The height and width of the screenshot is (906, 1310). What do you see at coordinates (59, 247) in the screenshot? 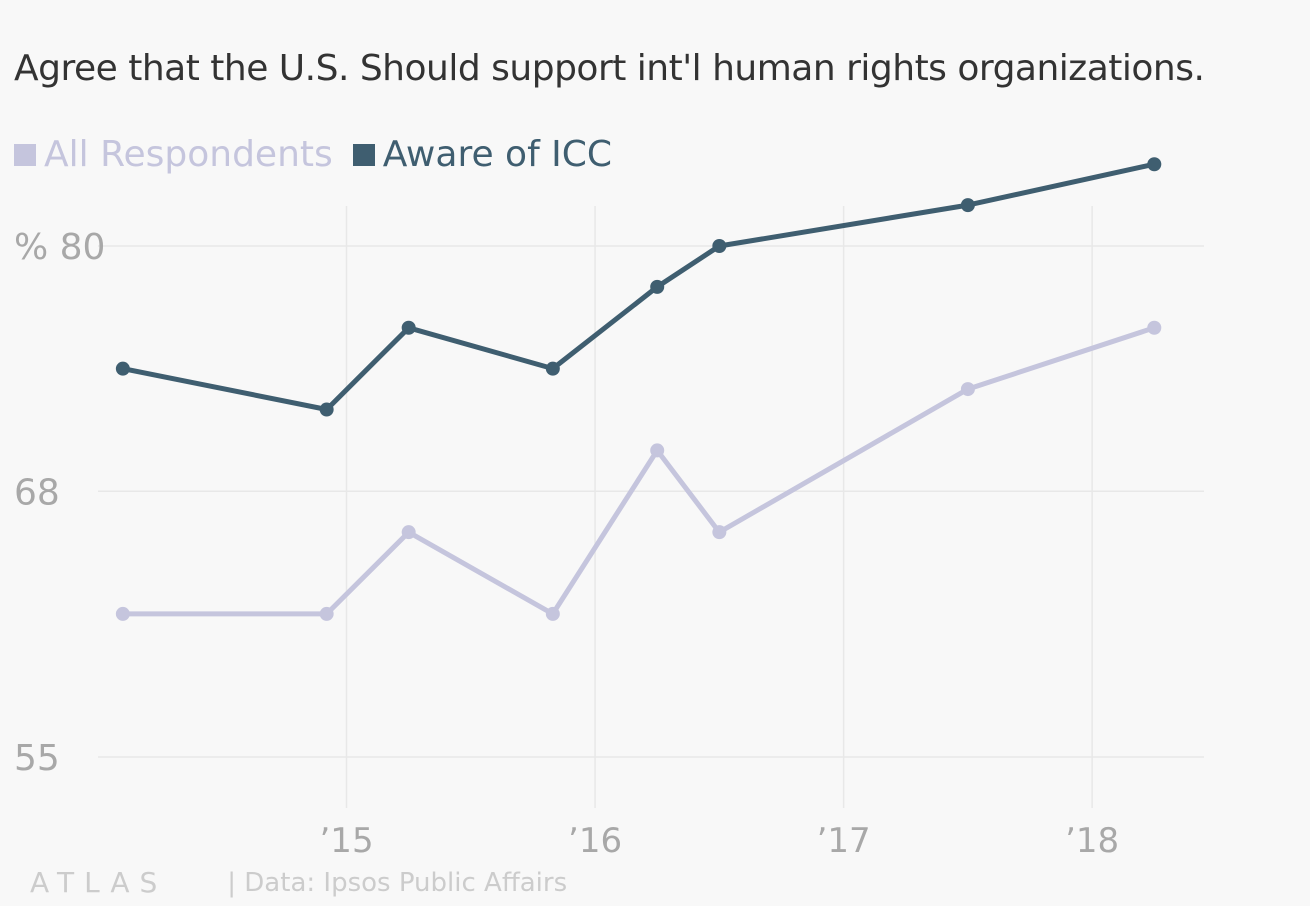
I see `y-tick-label: % 80` at bounding box center [59, 247].